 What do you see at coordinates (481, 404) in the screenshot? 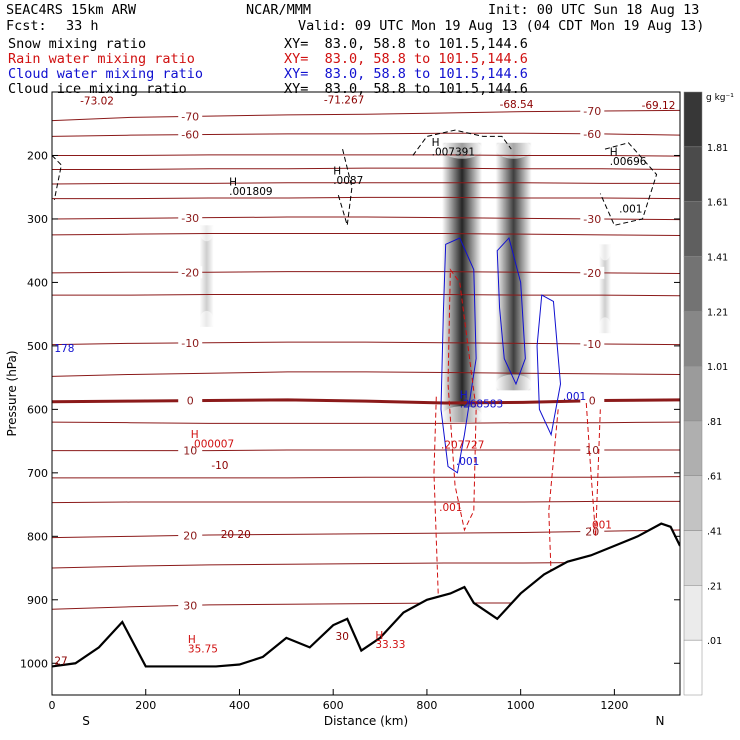
I see `field-annotation: .268583` at bounding box center [481, 404].